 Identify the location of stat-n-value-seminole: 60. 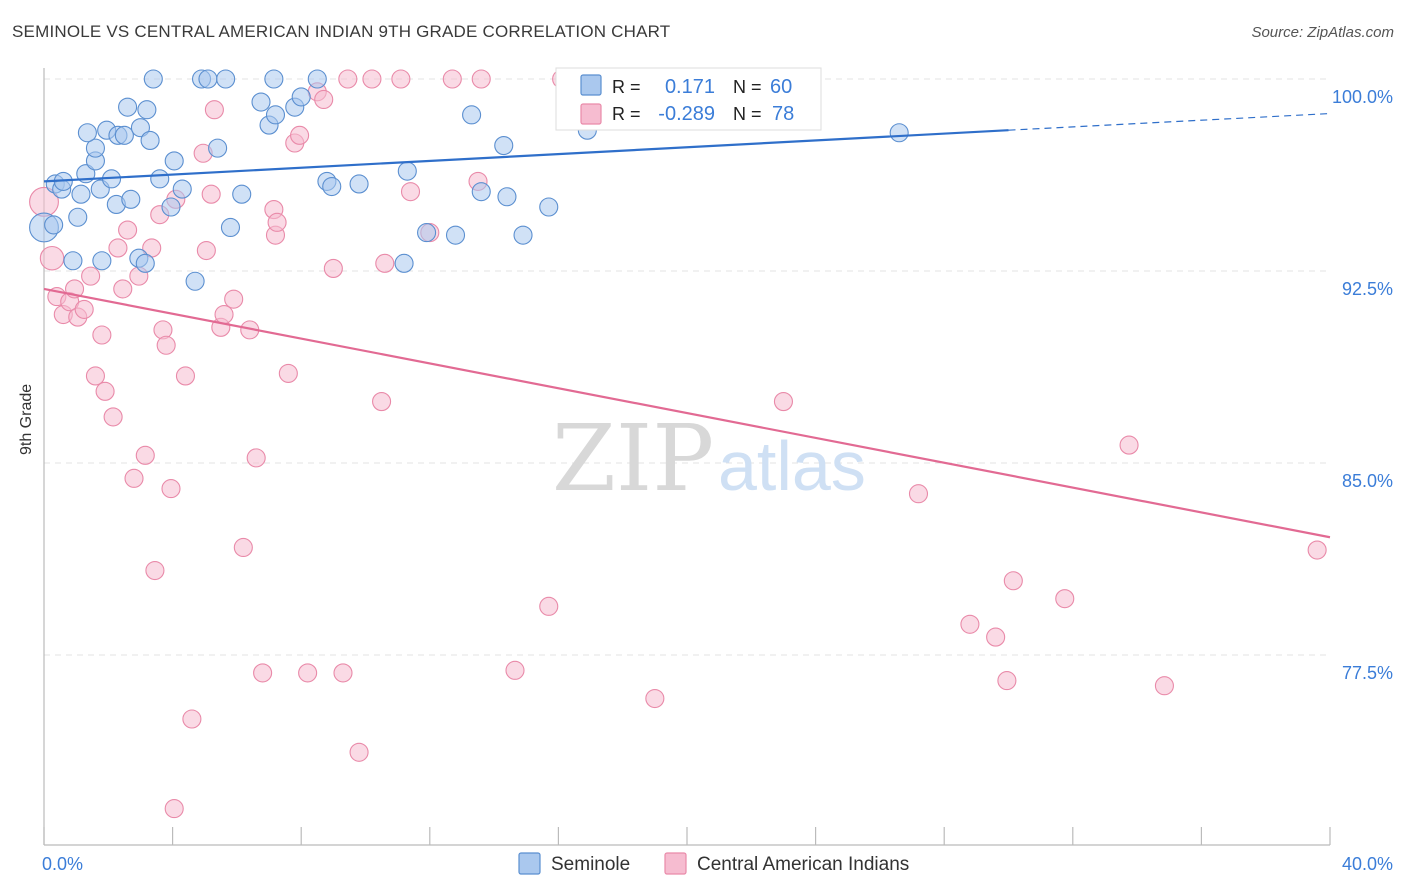
(781, 87).